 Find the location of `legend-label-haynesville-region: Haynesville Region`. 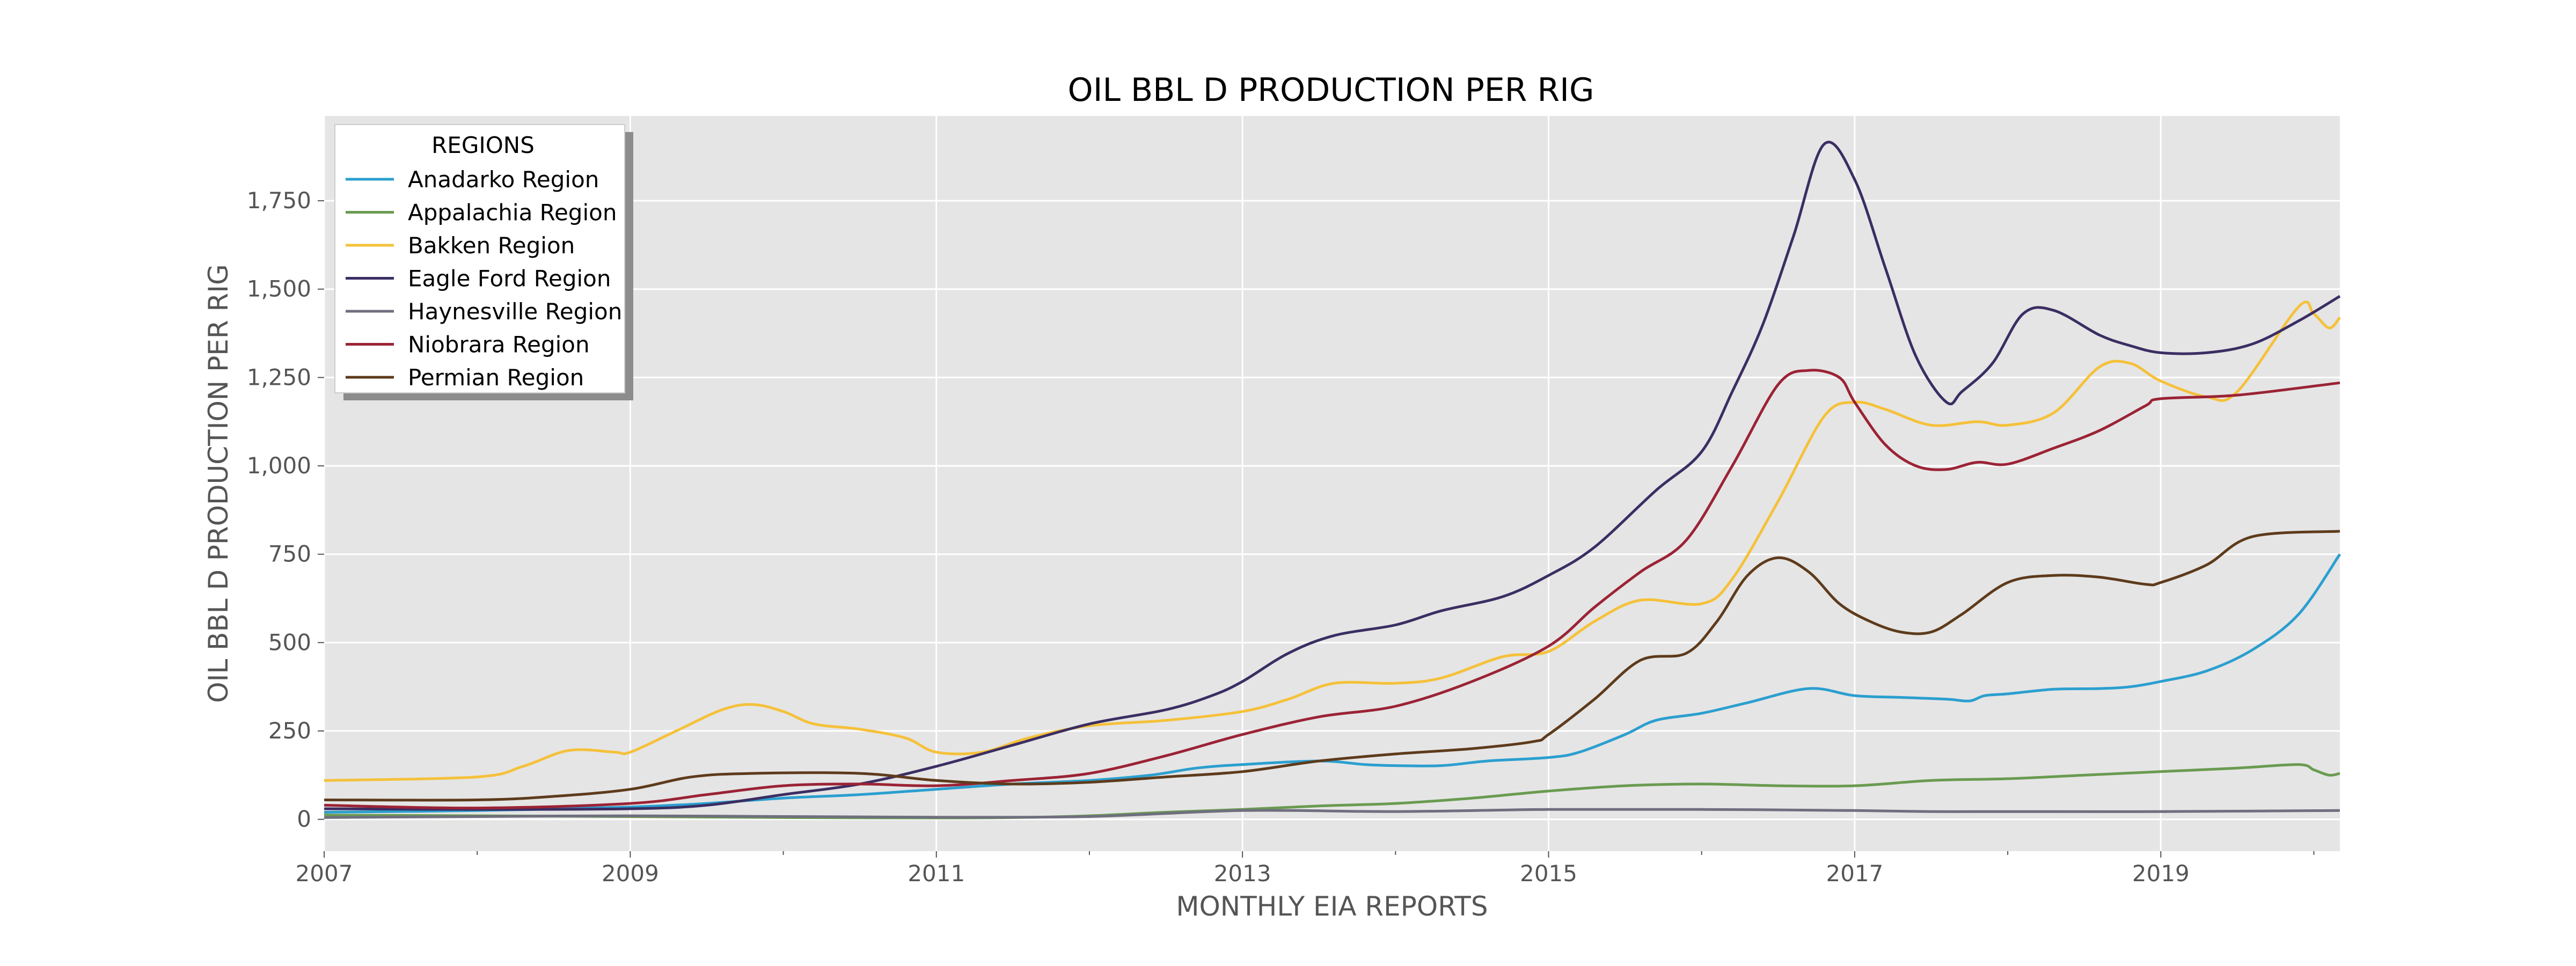

legend-label-haynesville-region: Haynesville Region is located at coordinates (515, 311).